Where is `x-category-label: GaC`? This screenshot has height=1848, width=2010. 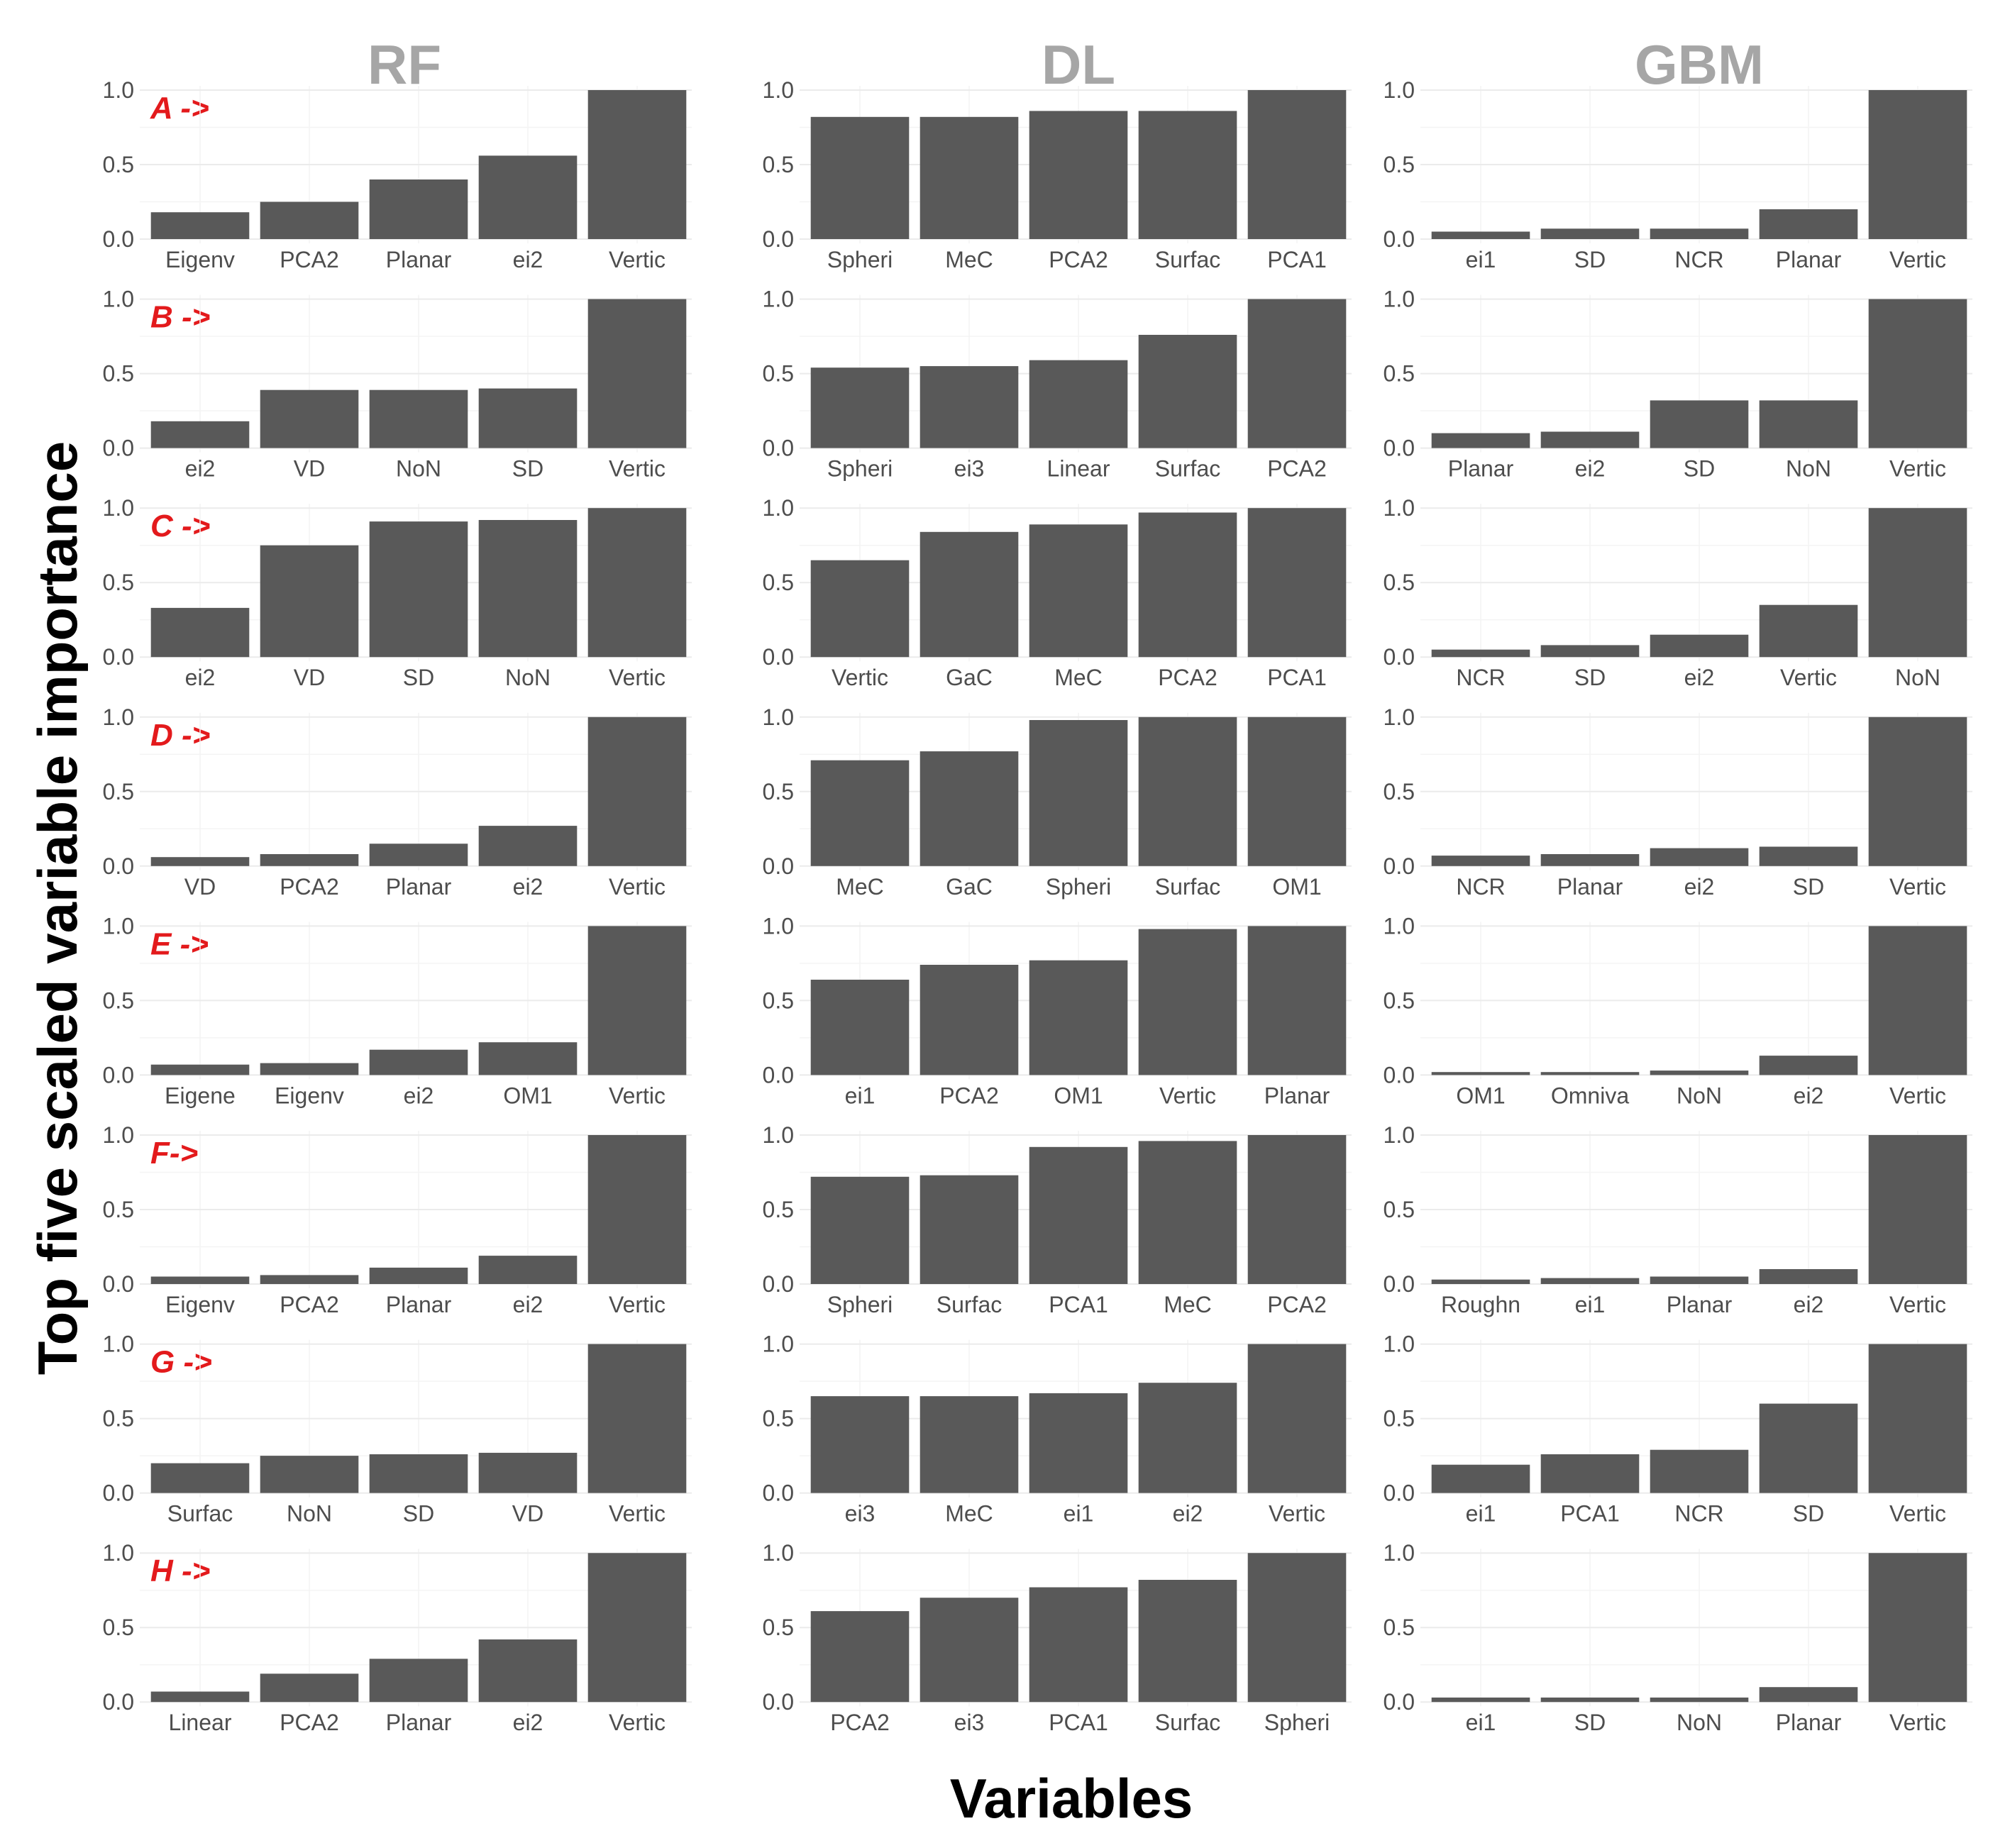 x-category-label: GaC is located at coordinates (969, 887).